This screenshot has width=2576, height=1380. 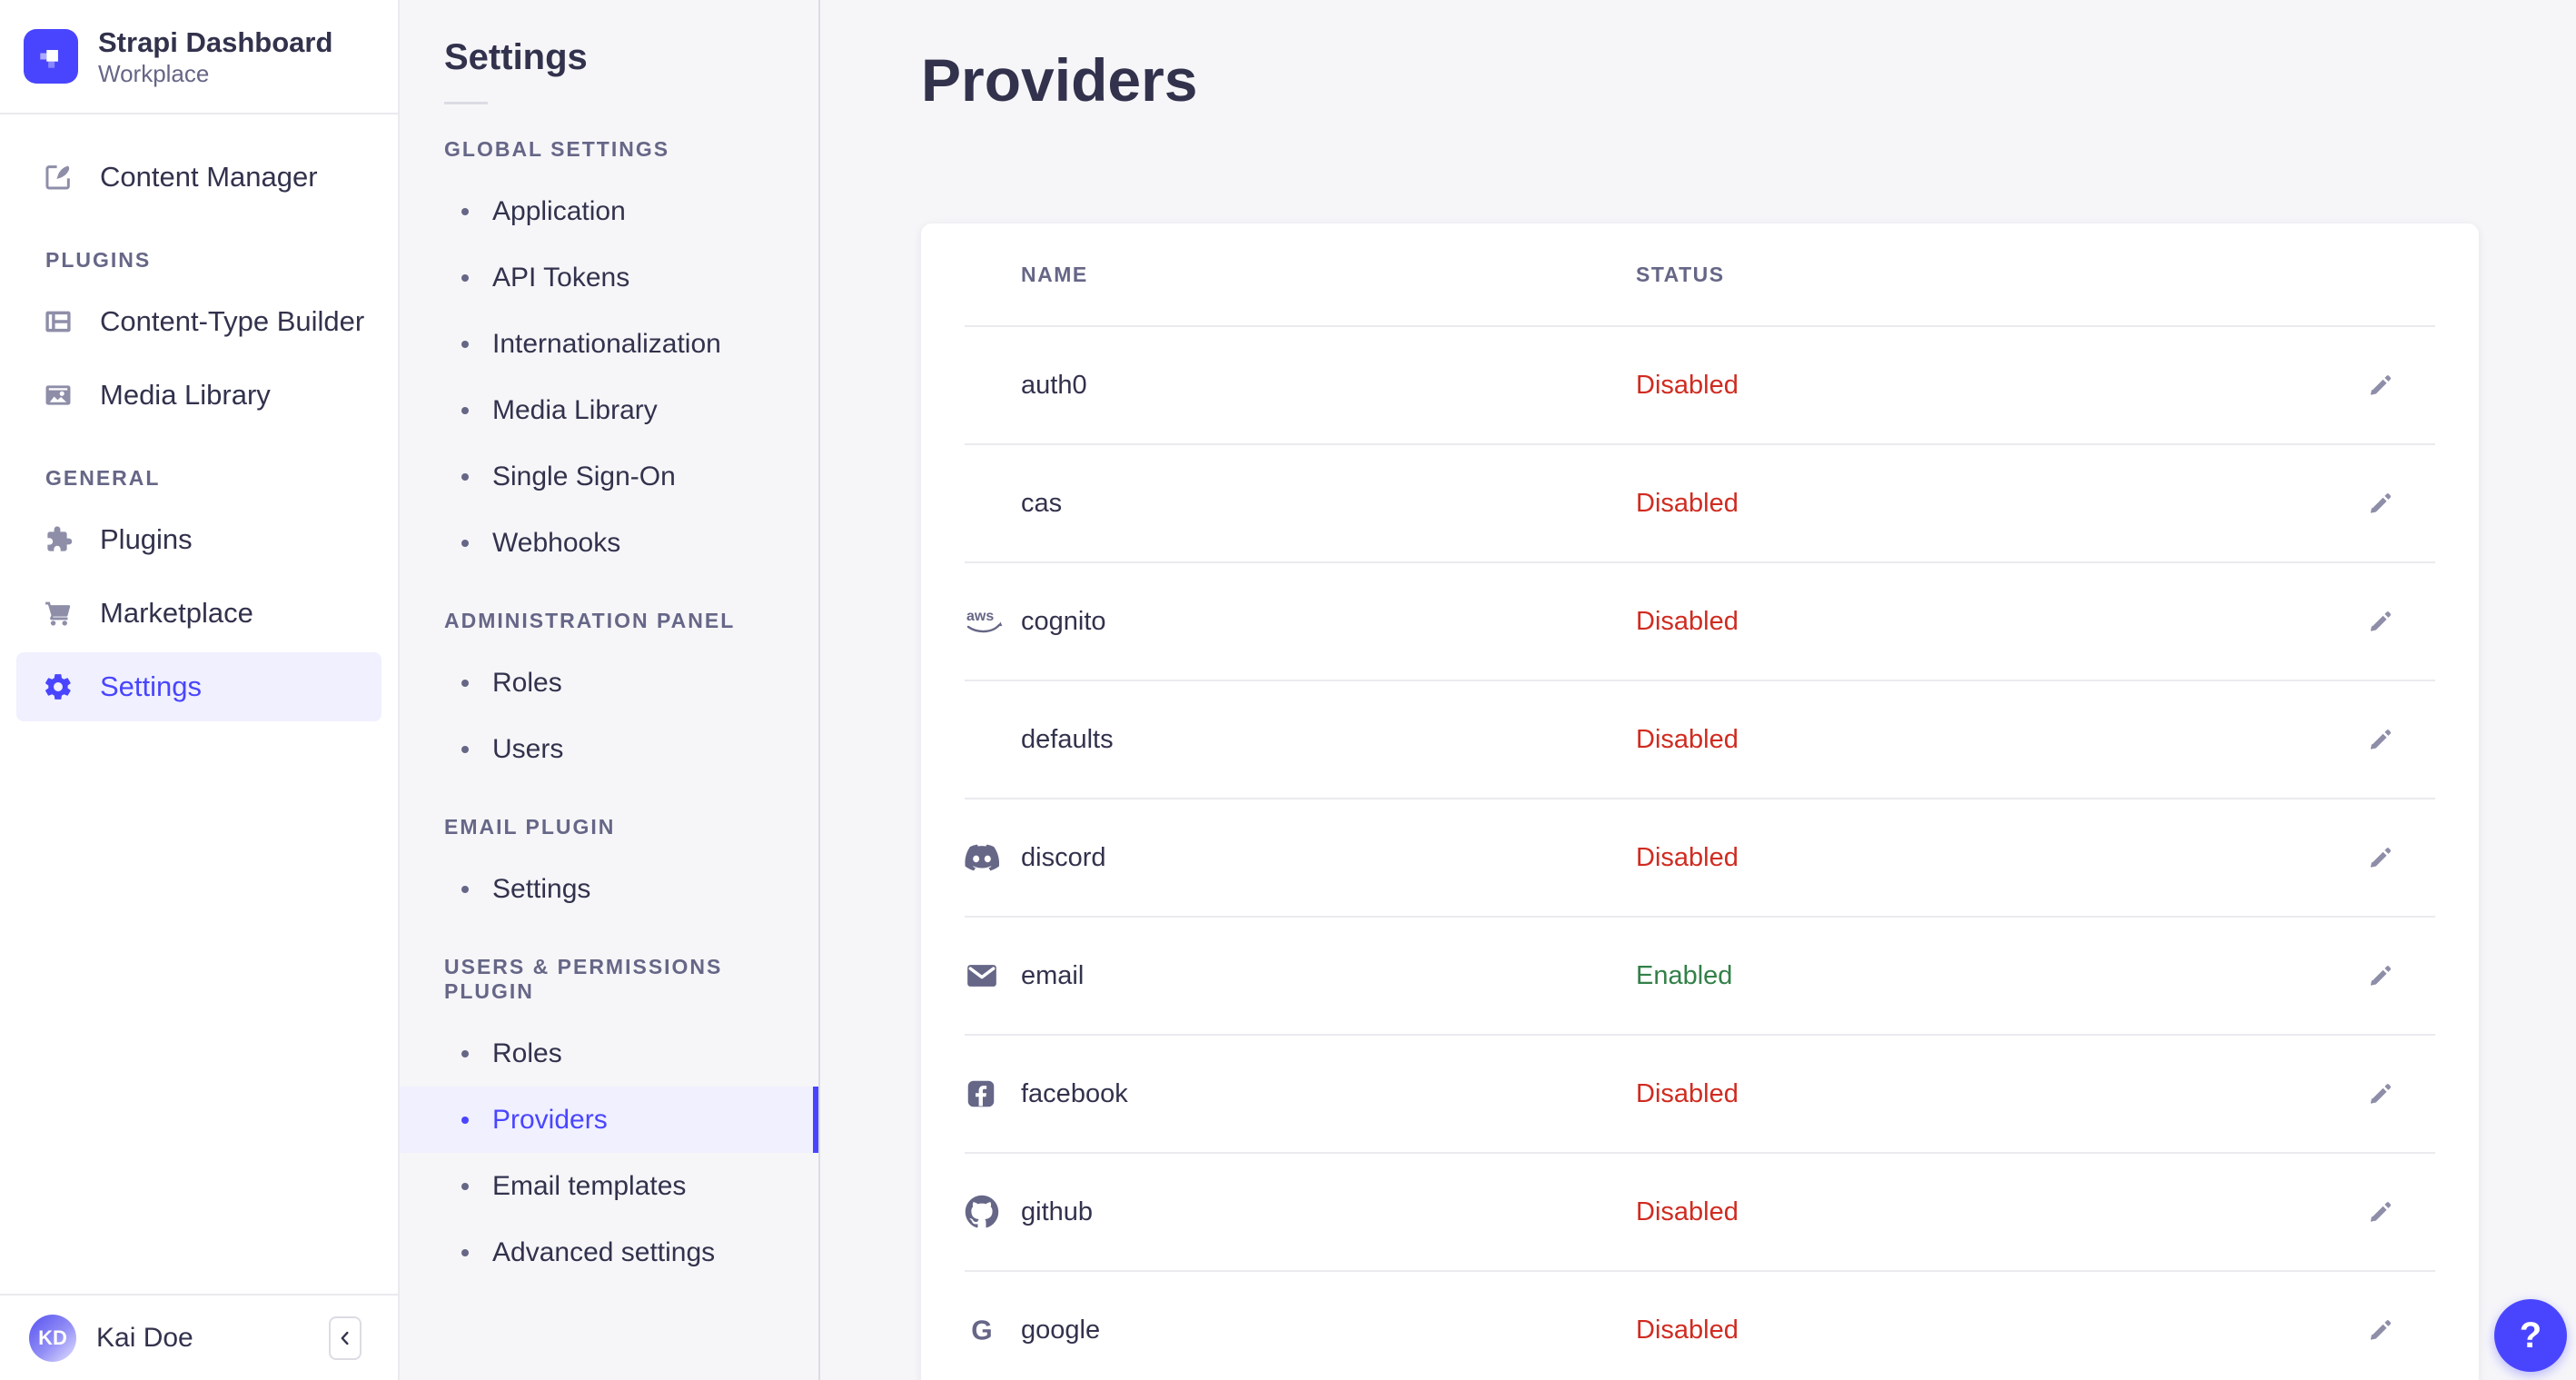 What do you see at coordinates (98, 260) in the screenshot?
I see `sidebar-section-plugins: PLUGINS` at bounding box center [98, 260].